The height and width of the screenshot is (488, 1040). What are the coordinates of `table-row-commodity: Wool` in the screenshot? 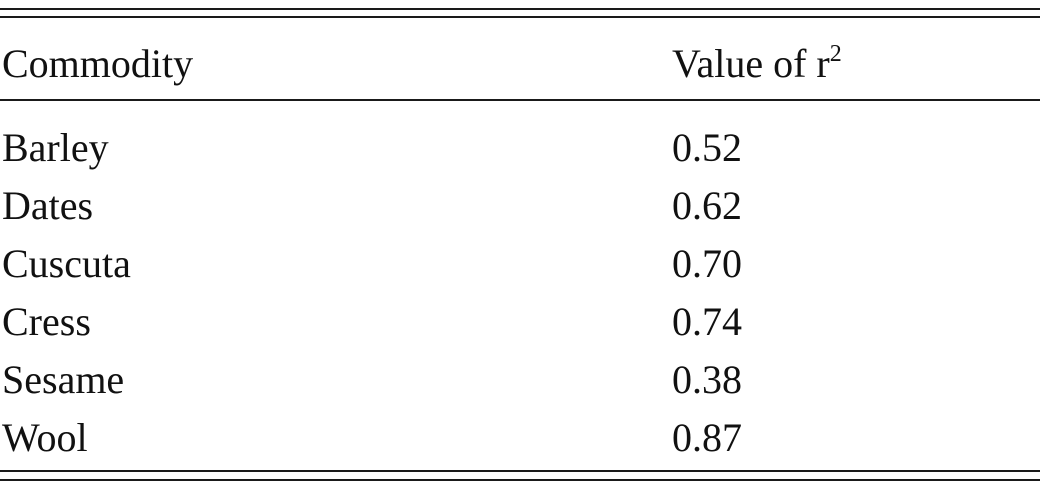 It's located at (45, 437).